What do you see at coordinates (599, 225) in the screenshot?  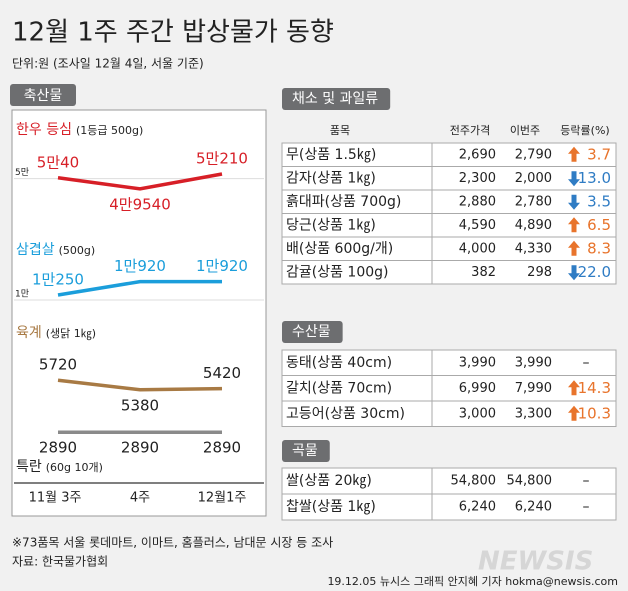 I see `change-rate: 6.5` at bounding box center [599, 225].